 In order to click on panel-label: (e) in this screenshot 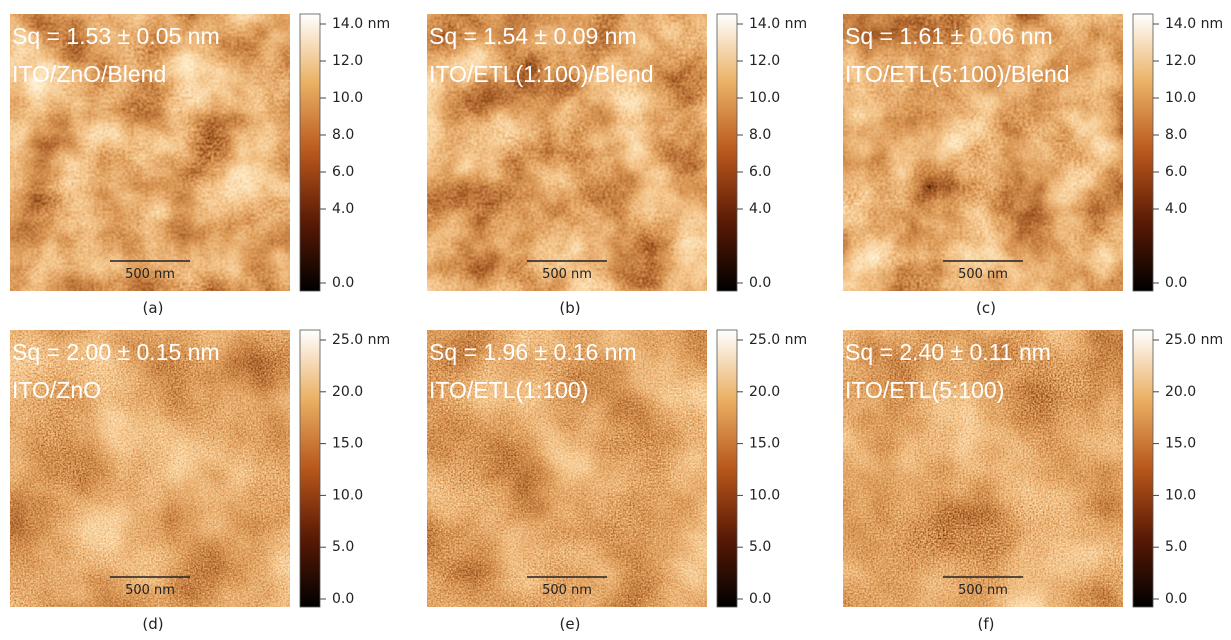, I will do `click(570, 624)`.